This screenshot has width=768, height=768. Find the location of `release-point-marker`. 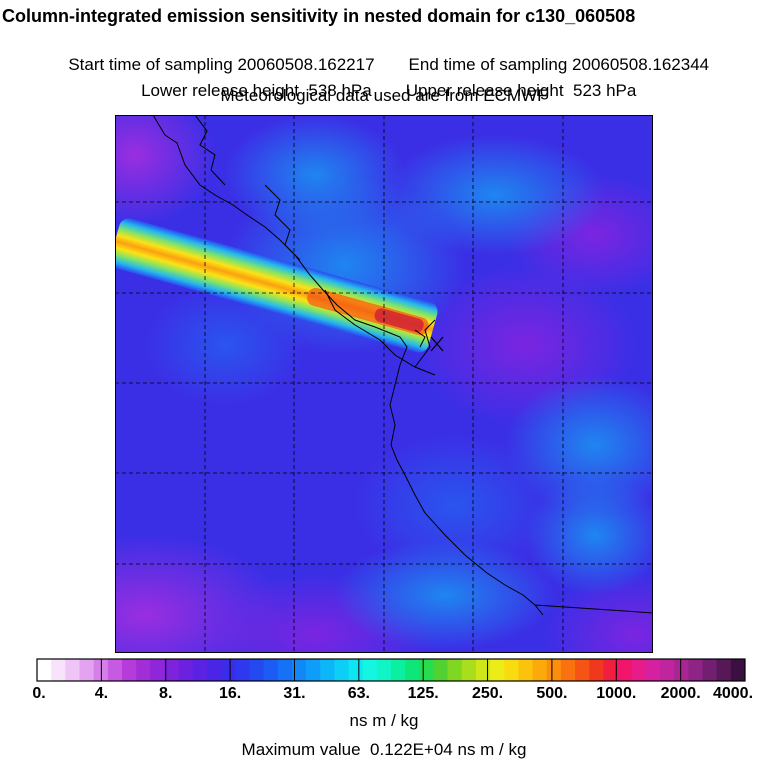

release-point-marker is located at coordinates (437, 344).